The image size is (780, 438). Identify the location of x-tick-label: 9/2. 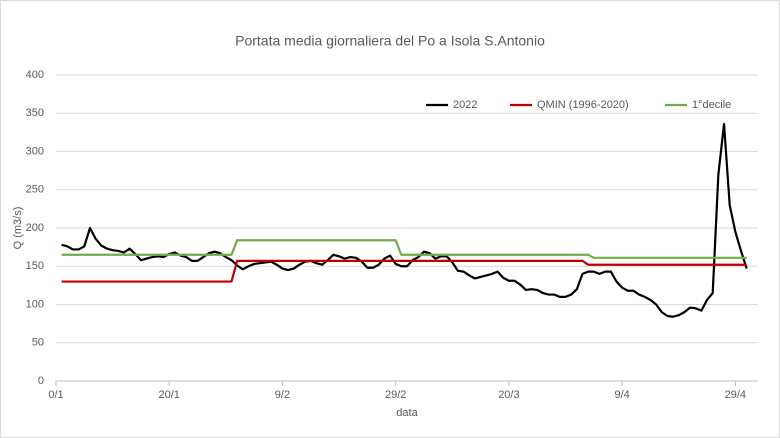
(282, 395).